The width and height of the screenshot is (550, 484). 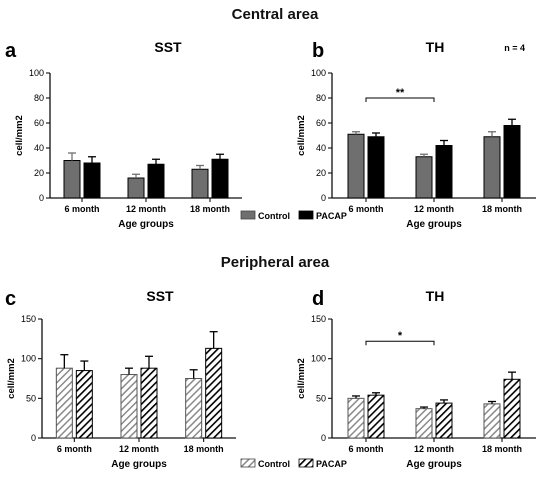 I want to click on significance-label: *, so click(x=400, y=336).